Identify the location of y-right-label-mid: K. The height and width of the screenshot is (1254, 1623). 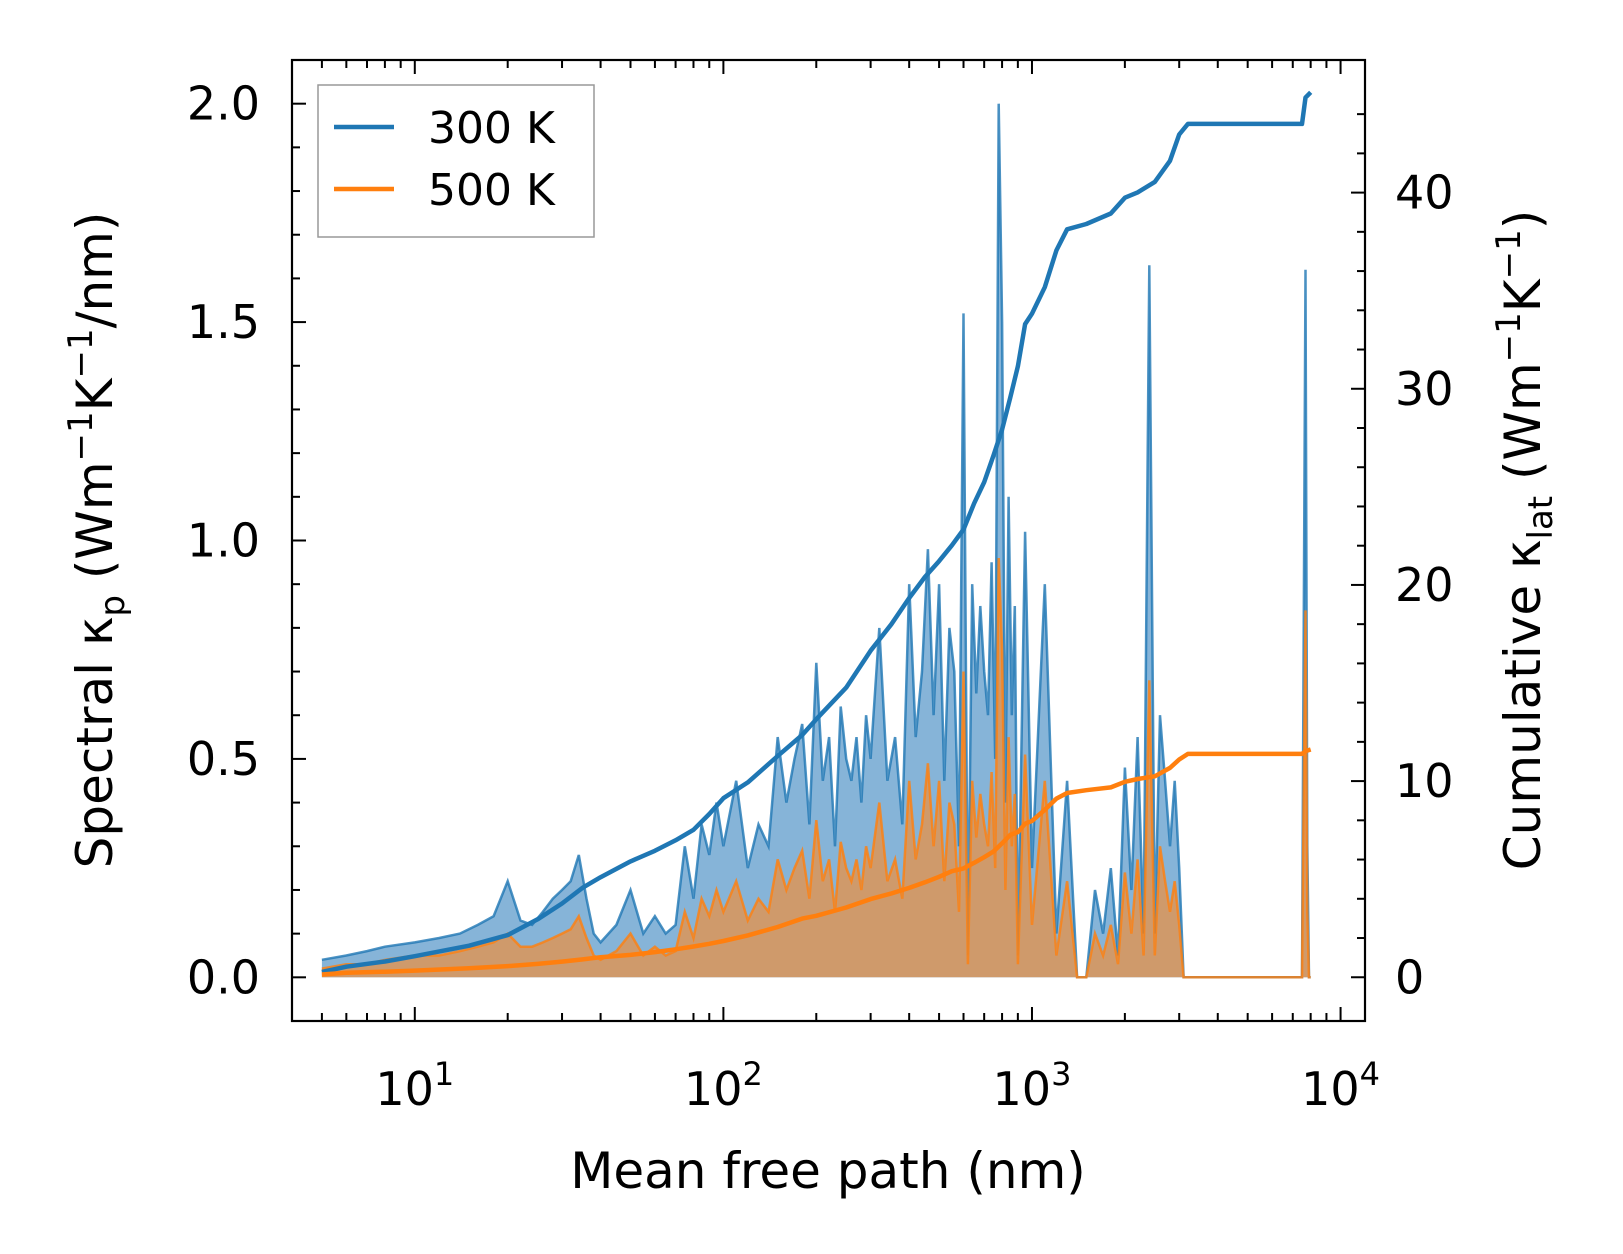
(1523, 295).